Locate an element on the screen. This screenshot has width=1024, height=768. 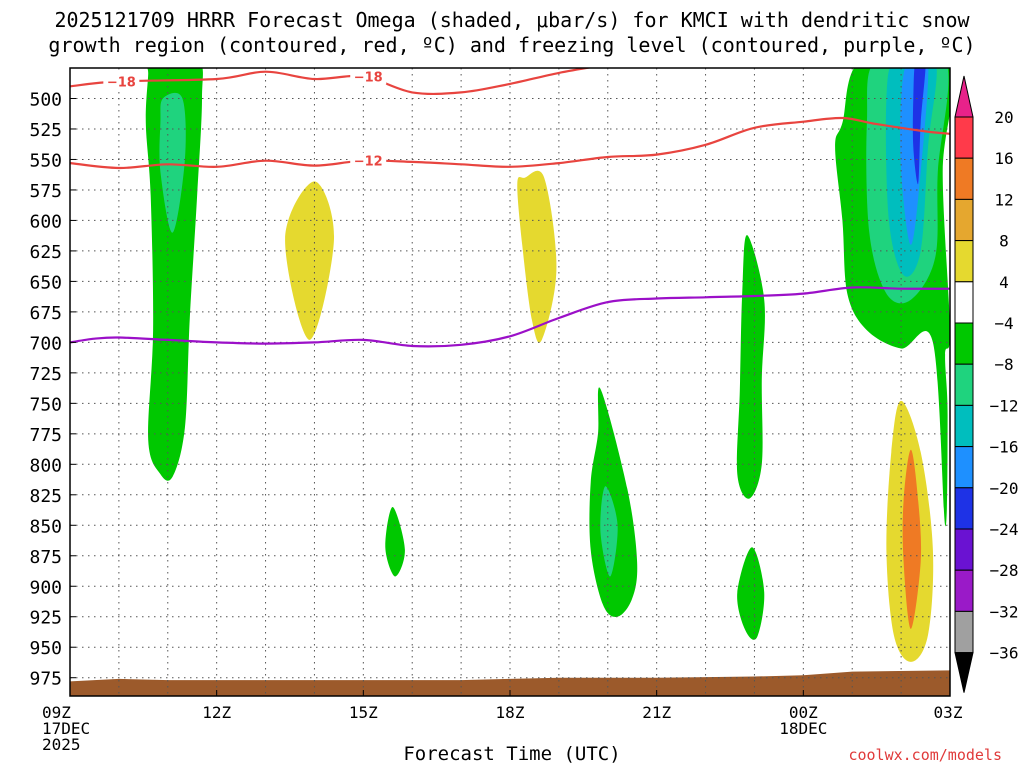
y-tick-label: 950 is located at coordinates (45, 648).